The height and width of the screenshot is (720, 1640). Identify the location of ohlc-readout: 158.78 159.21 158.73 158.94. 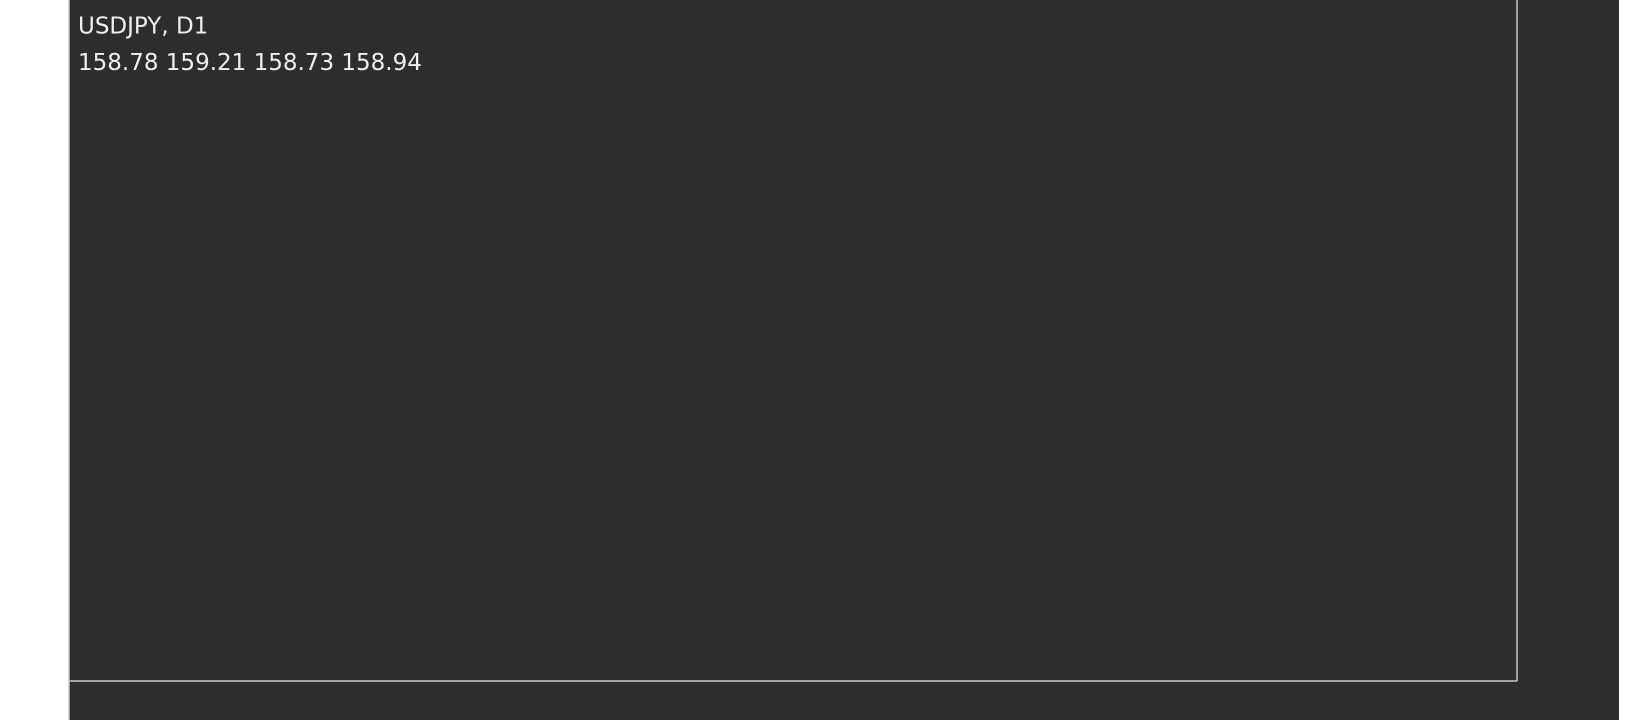
(250, 63).